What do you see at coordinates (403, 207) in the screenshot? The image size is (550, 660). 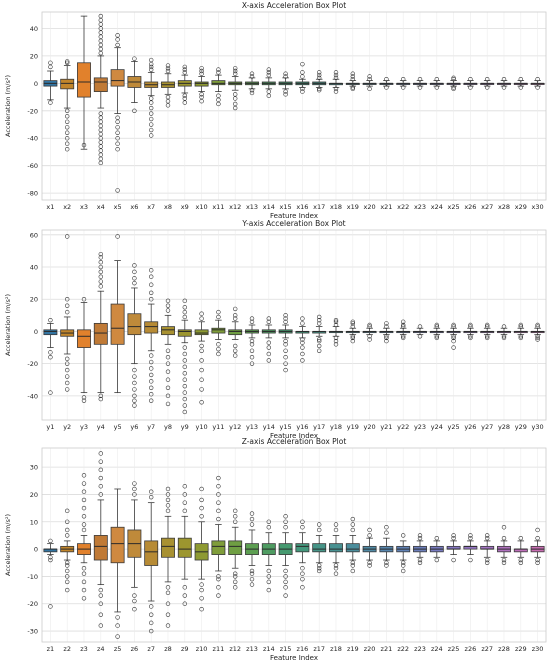 I see `x-tick-label: x22` at bounding box center [403, 207].